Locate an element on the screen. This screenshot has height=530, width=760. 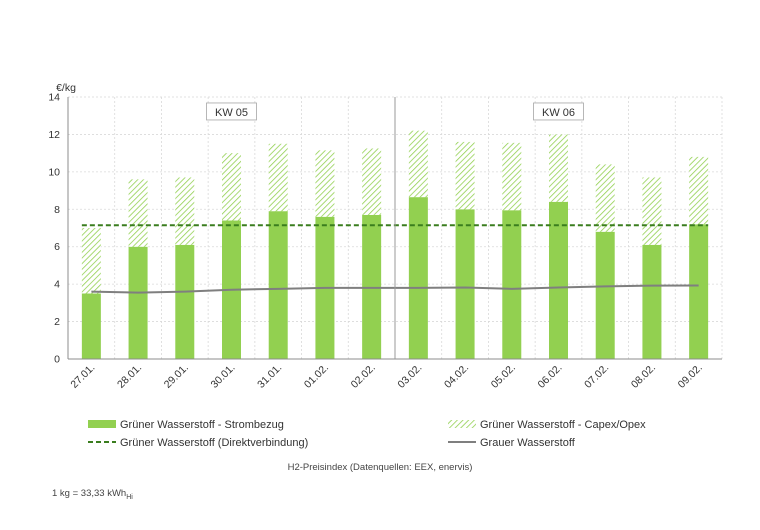
legend-label: Grüner Wasserstoff (Direktverbindung) is located at coordinates (214, 443).